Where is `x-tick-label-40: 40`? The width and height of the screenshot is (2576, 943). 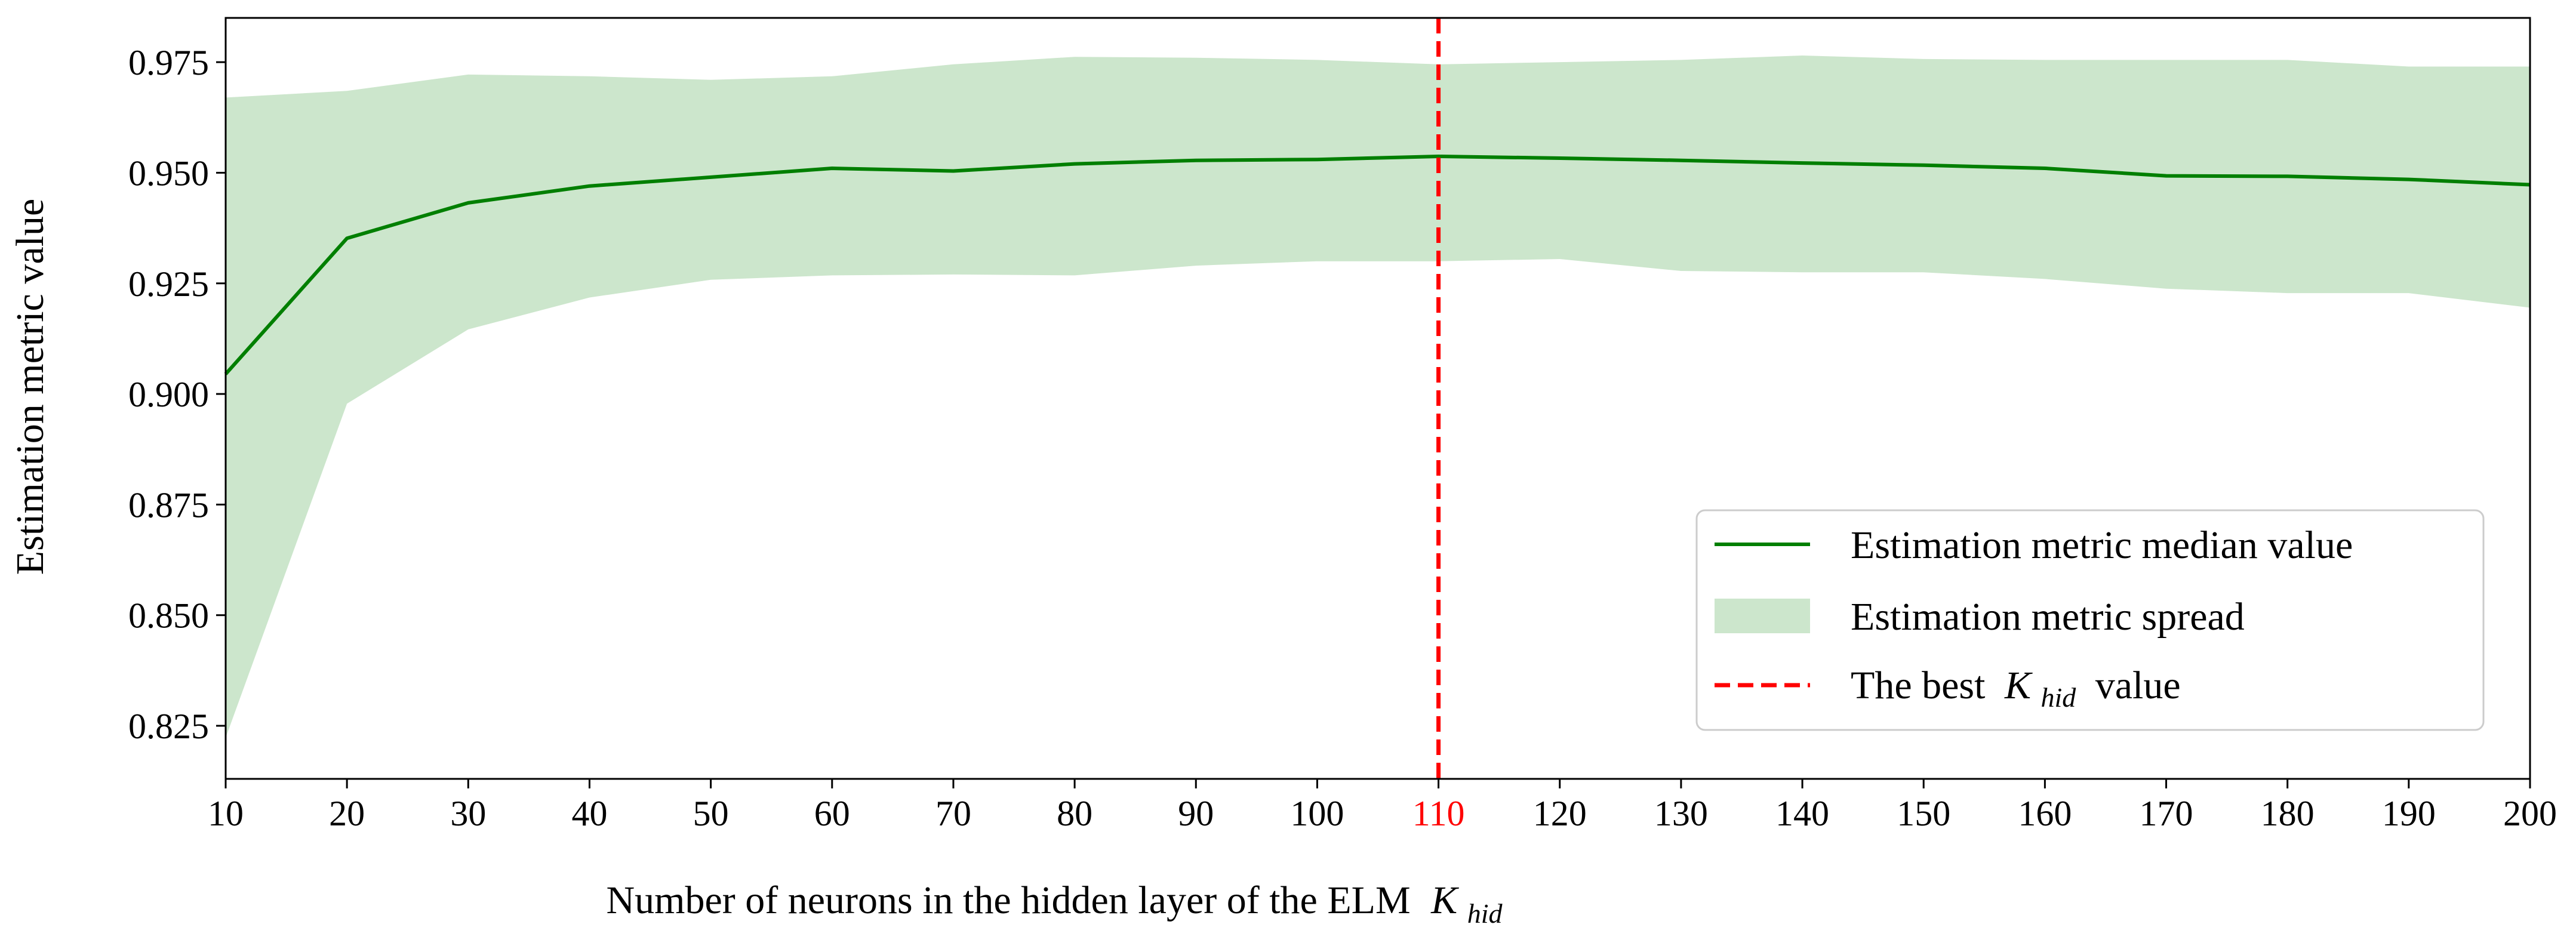
x-tick-label-40: 40 is located at coordinates (589, 813).